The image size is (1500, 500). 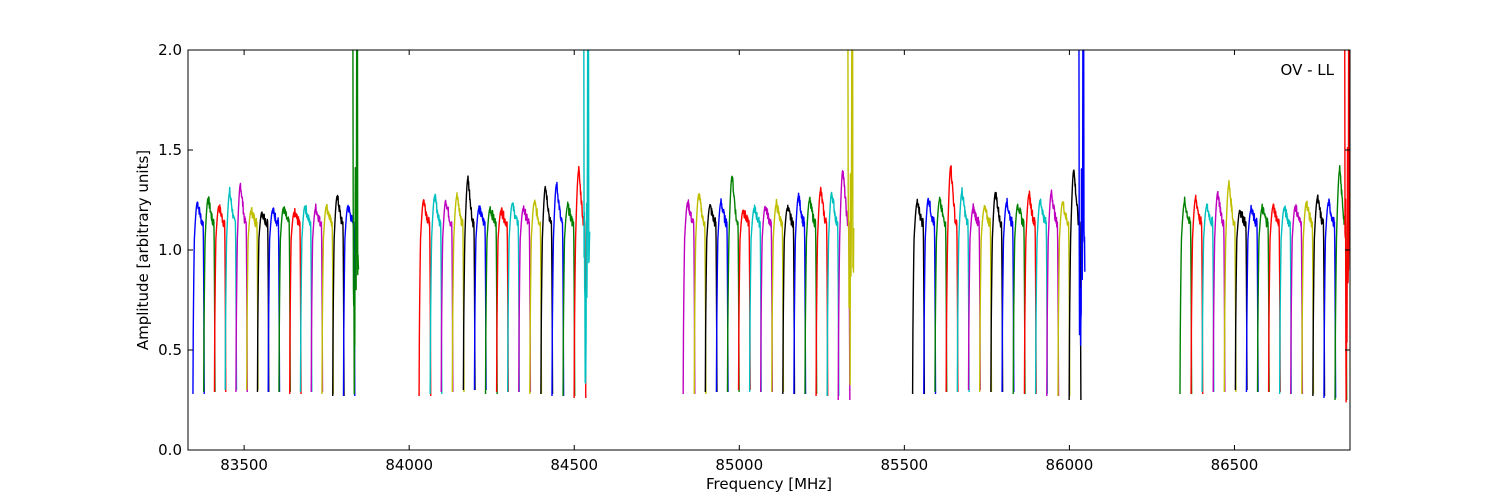 I want to click on x-tick-label: 86000, so click(x=1070, y=465).